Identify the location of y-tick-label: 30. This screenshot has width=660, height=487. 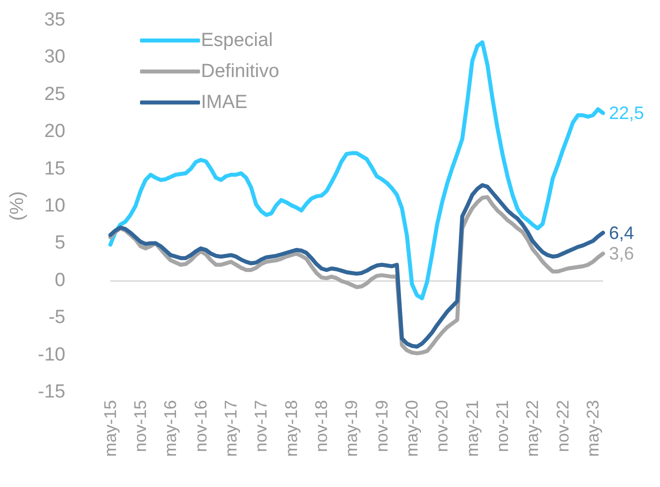
(55, 57).